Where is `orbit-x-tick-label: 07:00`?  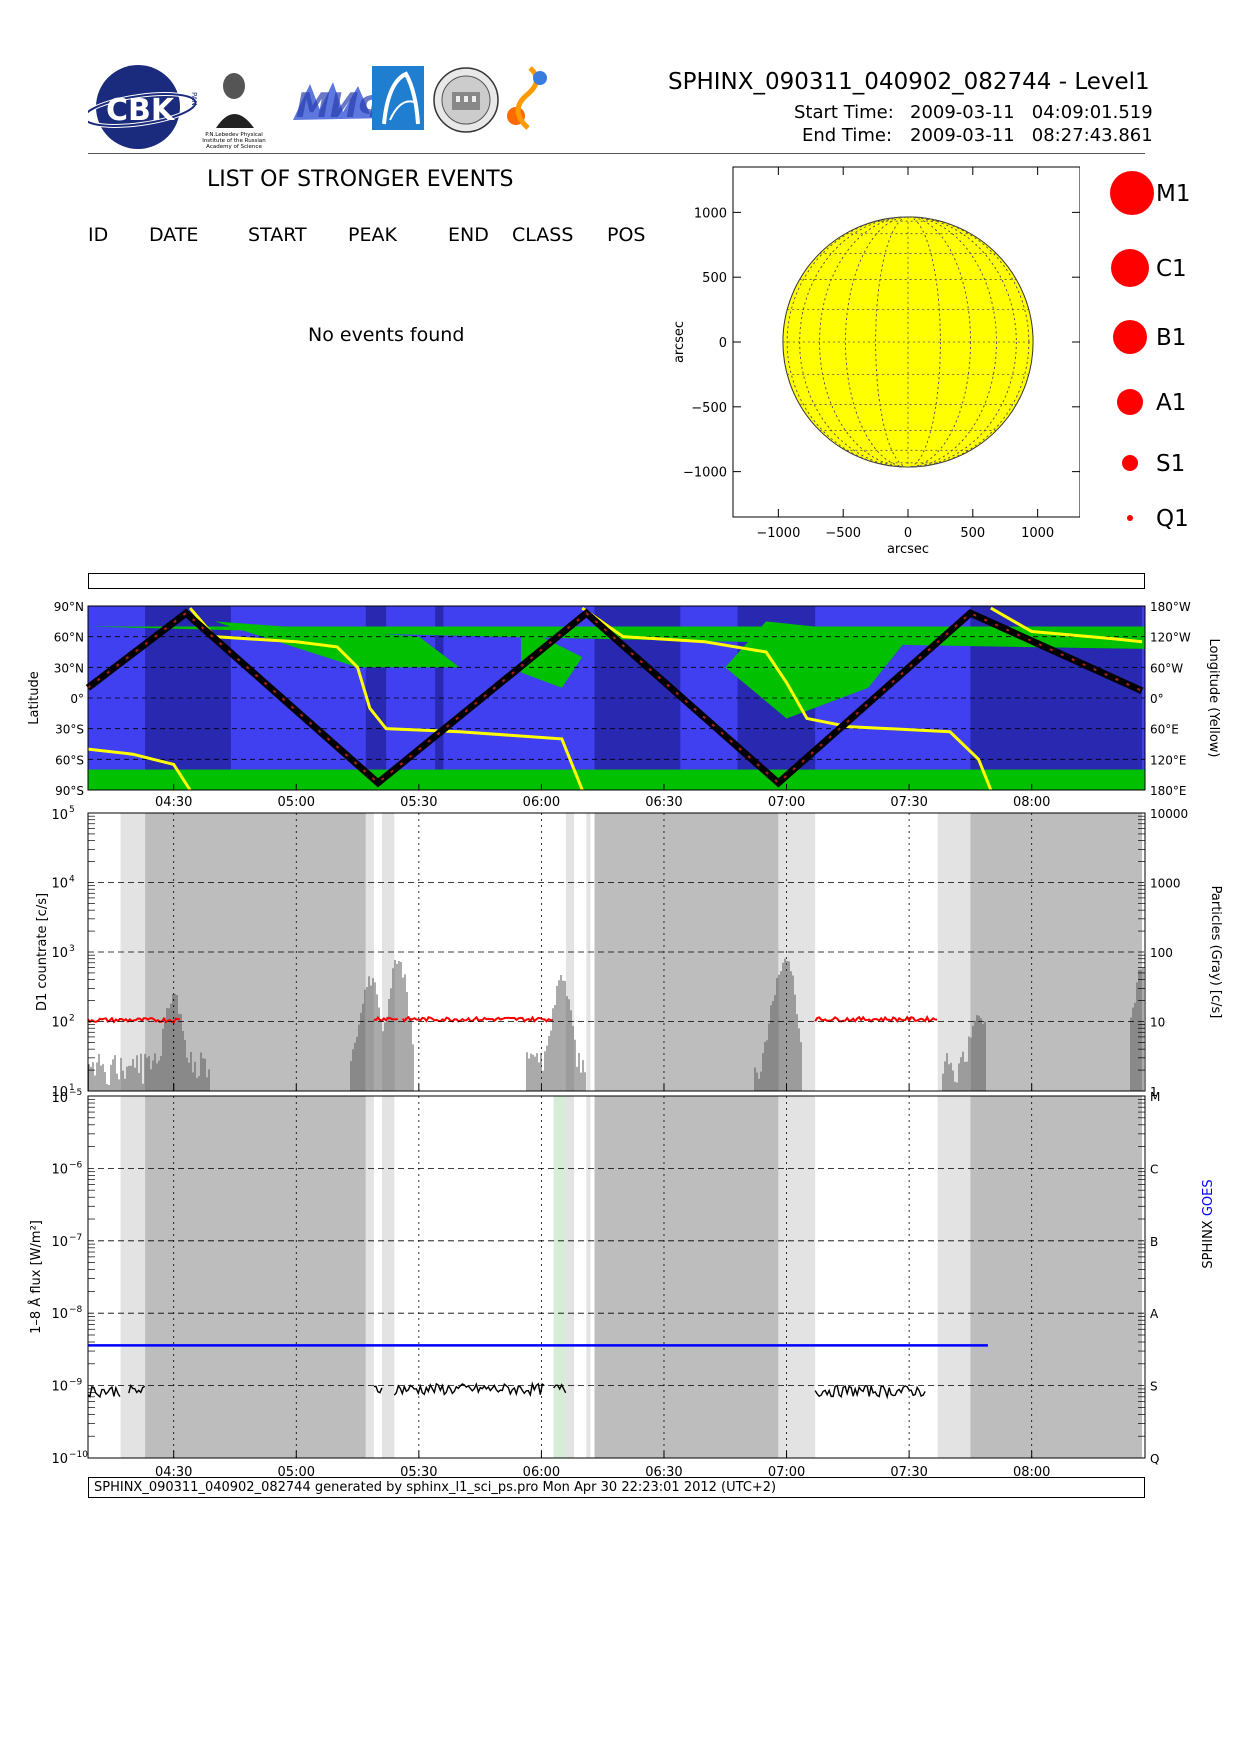
orbit-x-tick-label: 07:00 is located at coordinates (786, 802).